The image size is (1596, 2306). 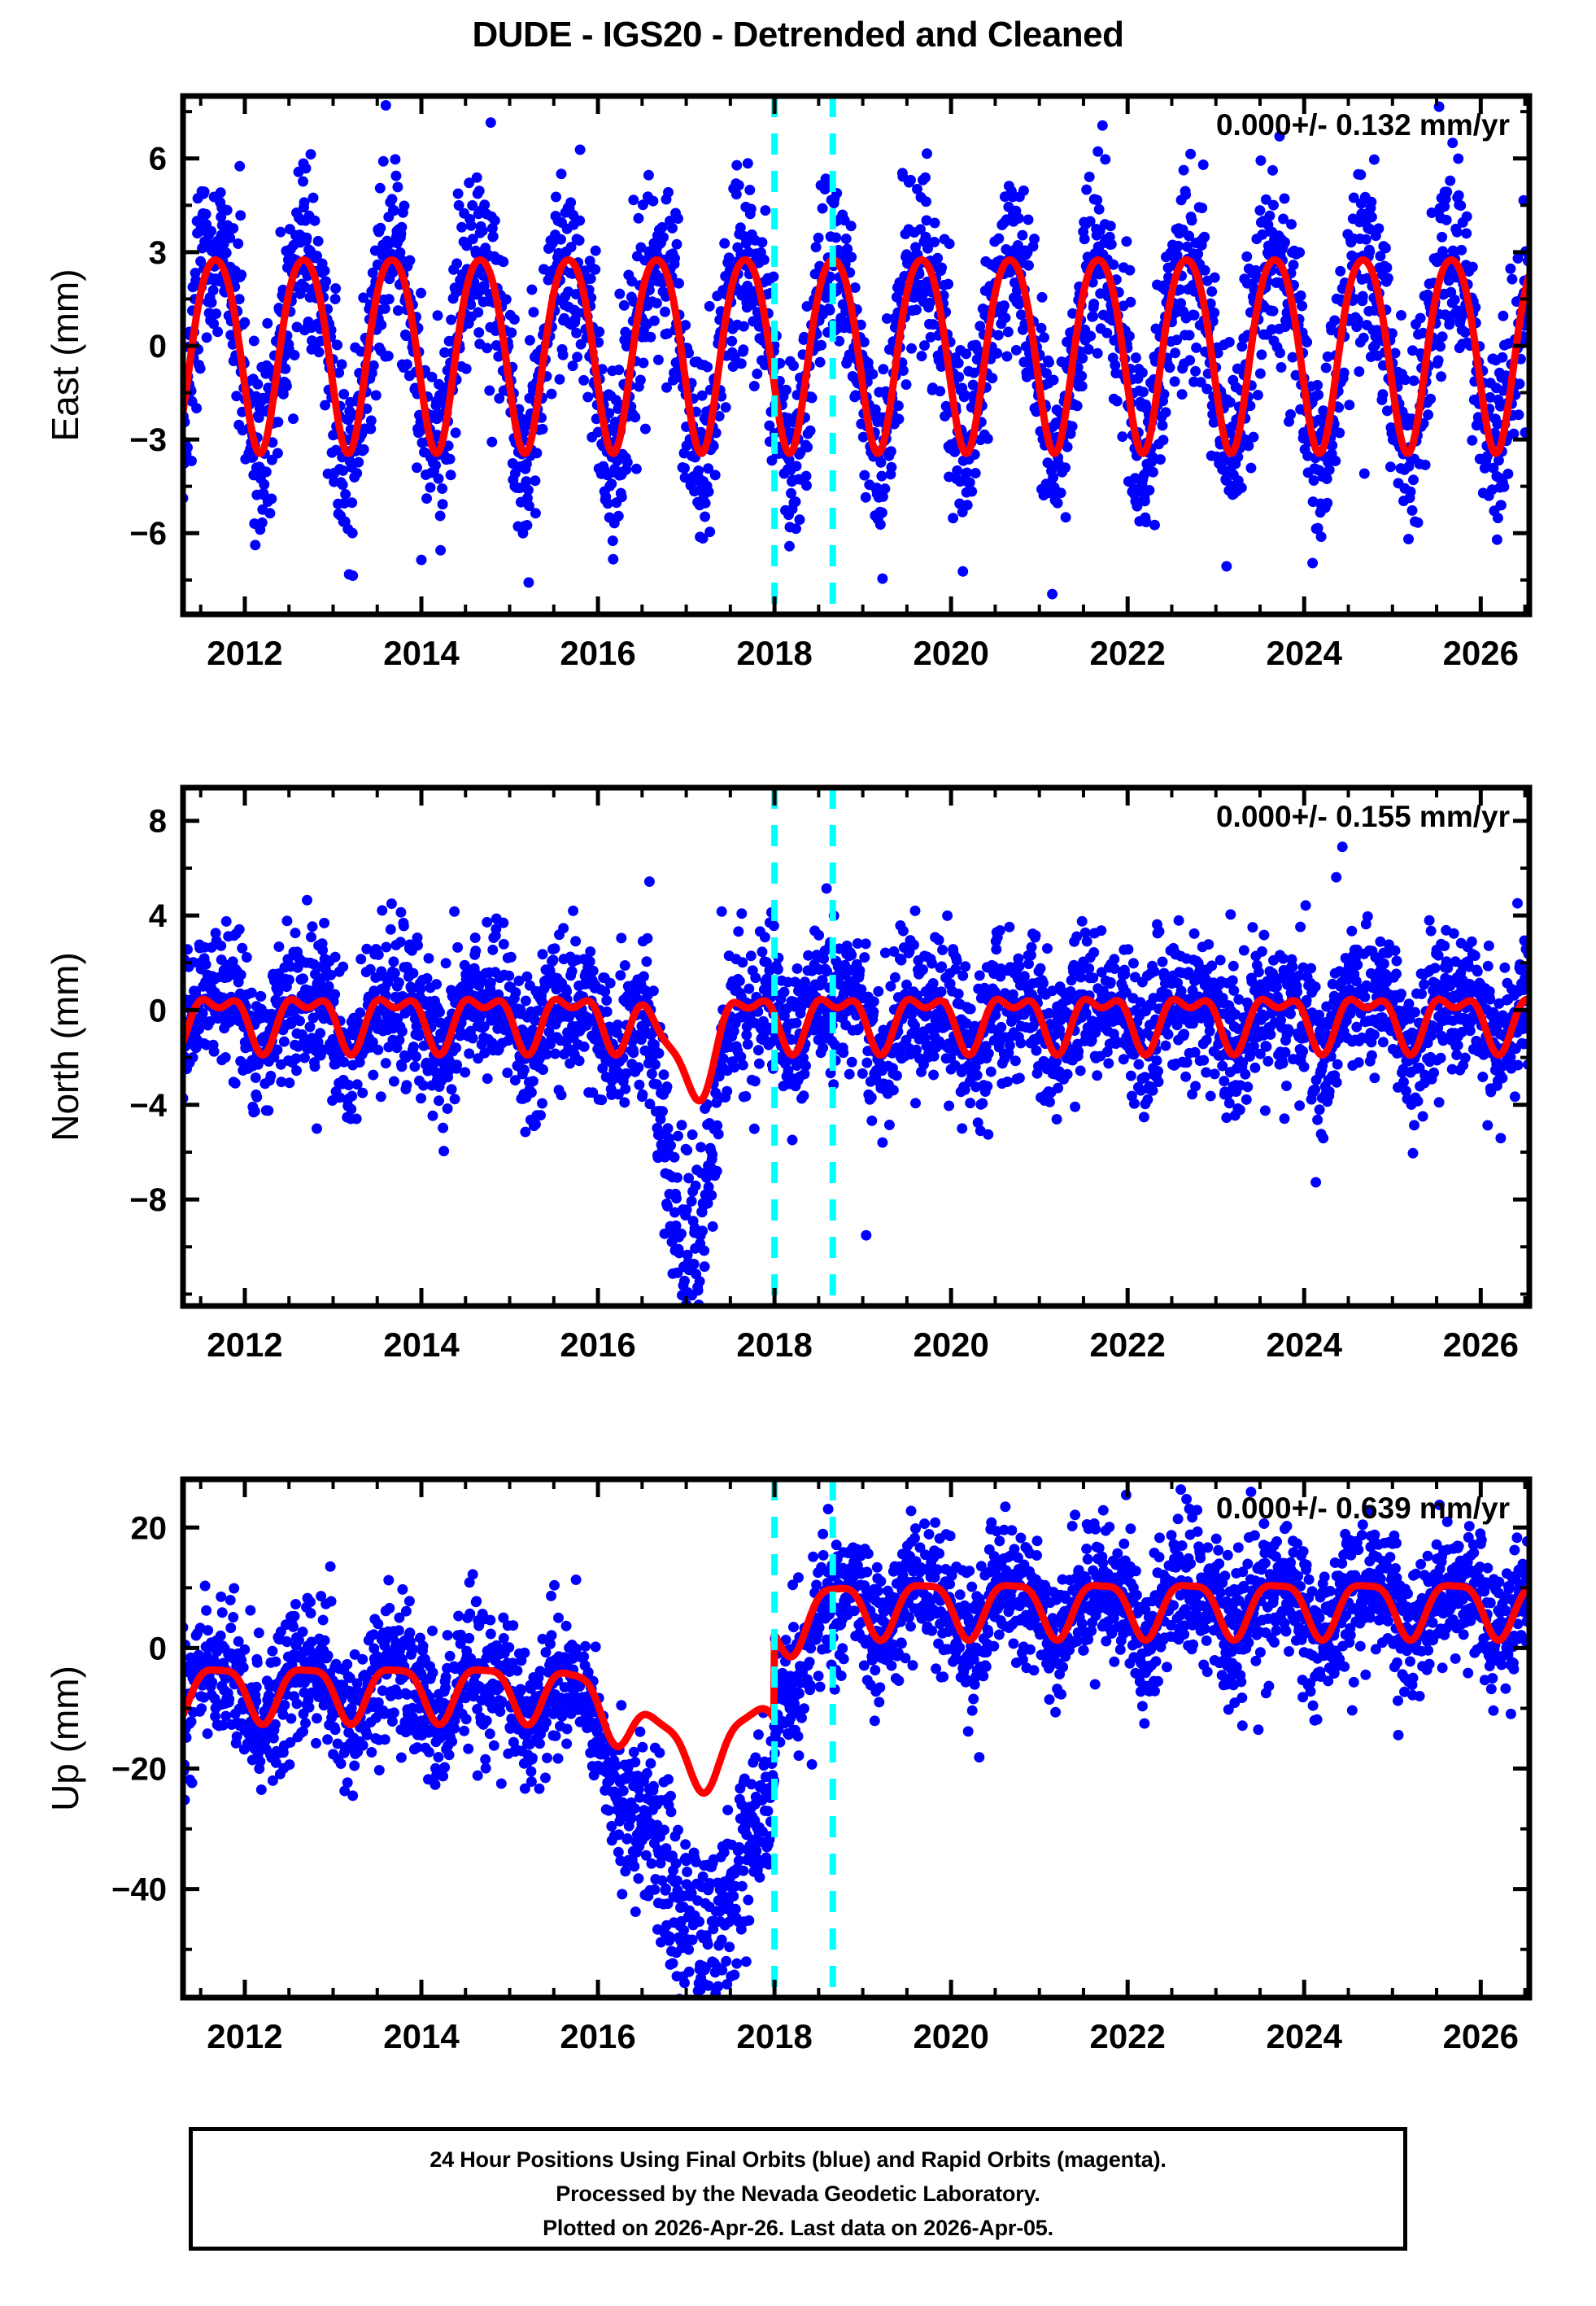 What do you see at coordinates (65, 1738) in the screenshot?
I see `y-axis-label-up: Up (mm)` at bounding box center [65, 1738].